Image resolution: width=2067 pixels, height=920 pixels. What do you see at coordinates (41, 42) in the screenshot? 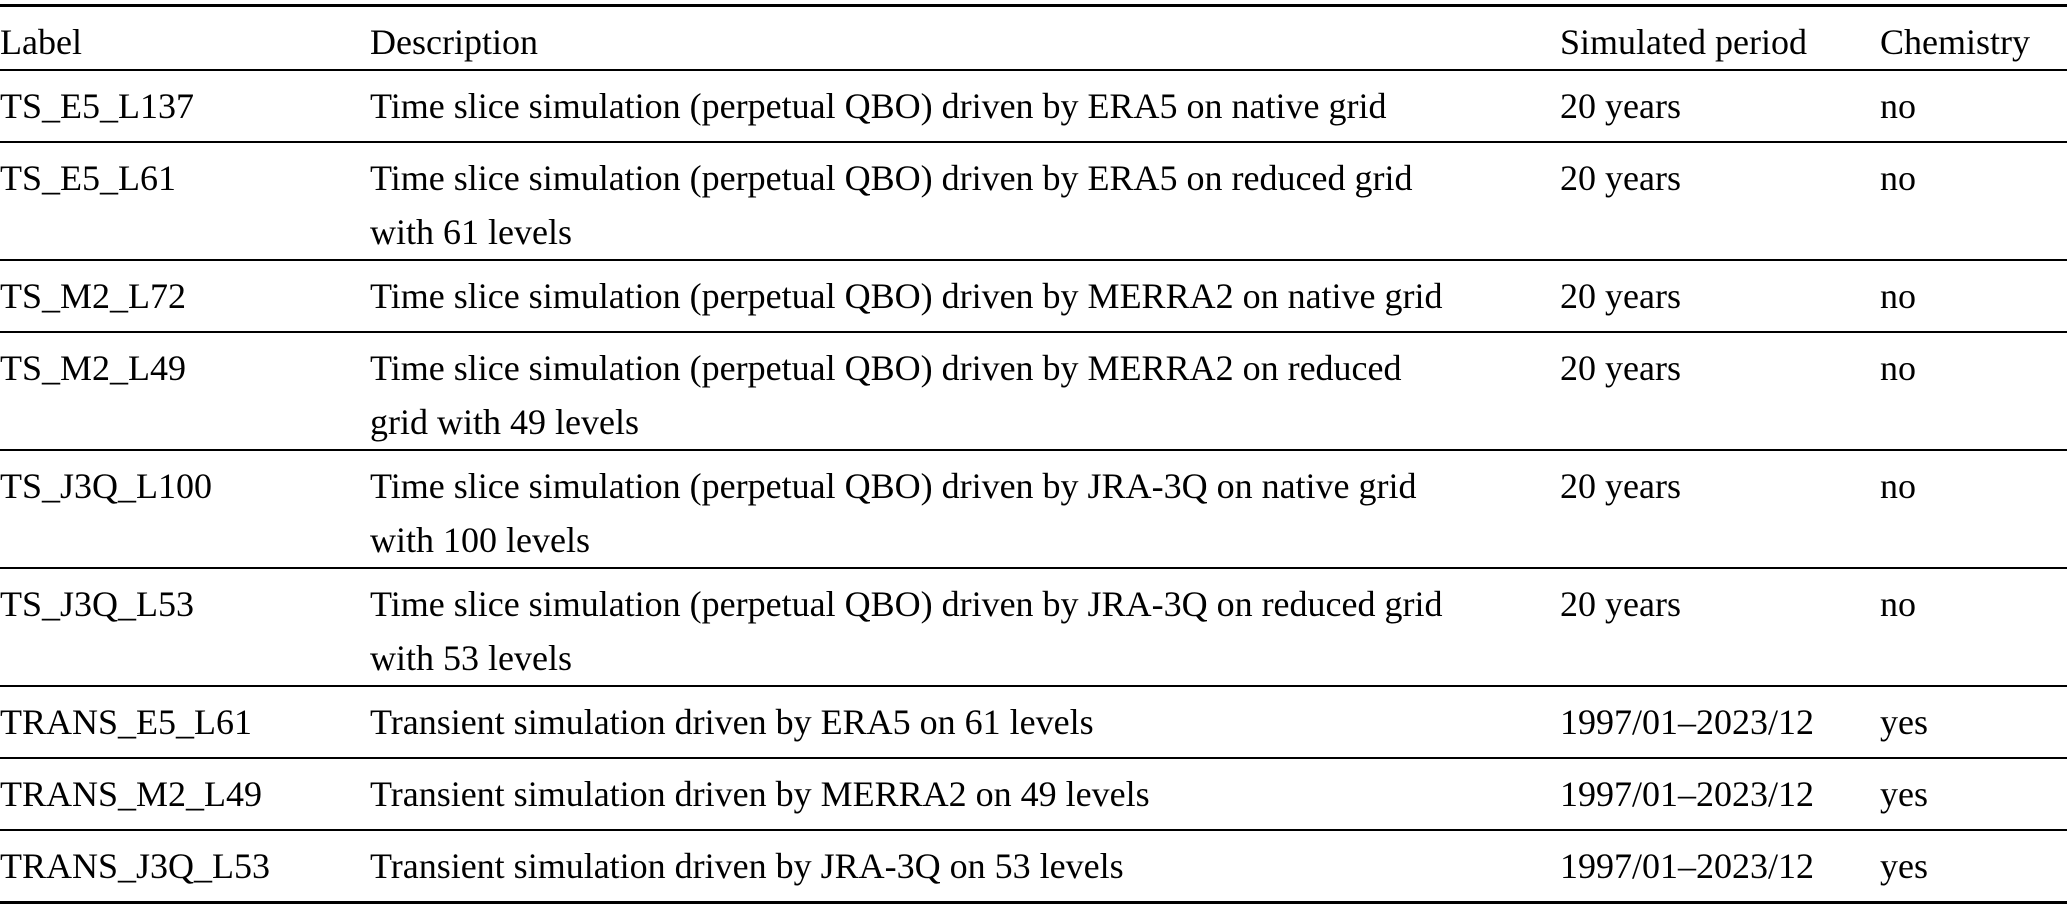
I see `column-header-label: Label` at bounding box center [41, 42].